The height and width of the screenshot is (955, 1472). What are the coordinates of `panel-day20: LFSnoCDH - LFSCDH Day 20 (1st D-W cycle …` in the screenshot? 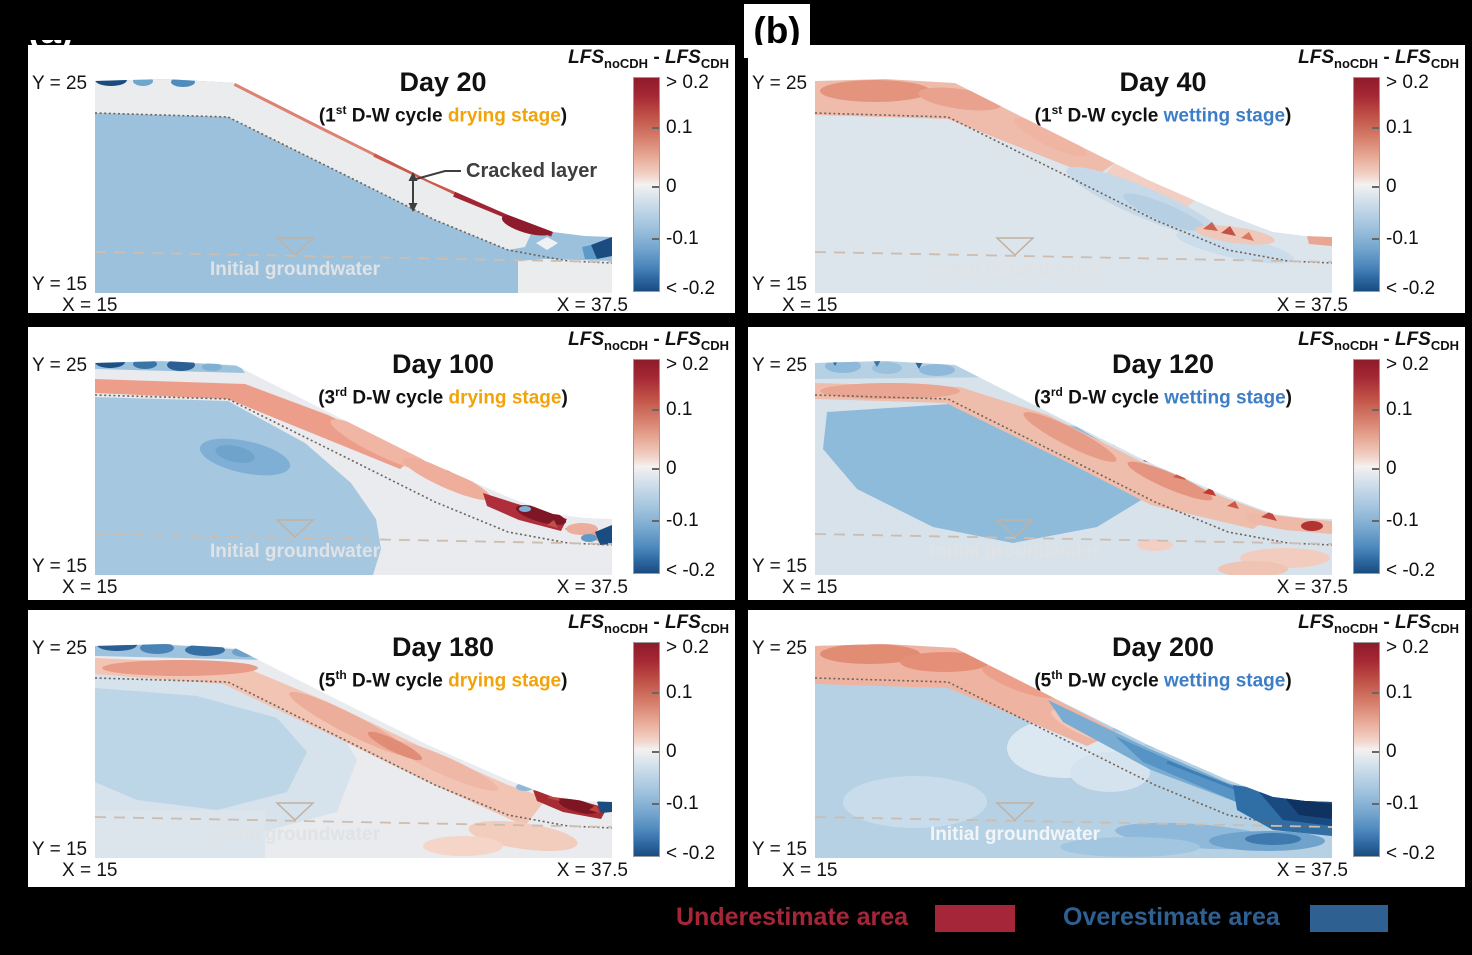 It's located at (381, 180).